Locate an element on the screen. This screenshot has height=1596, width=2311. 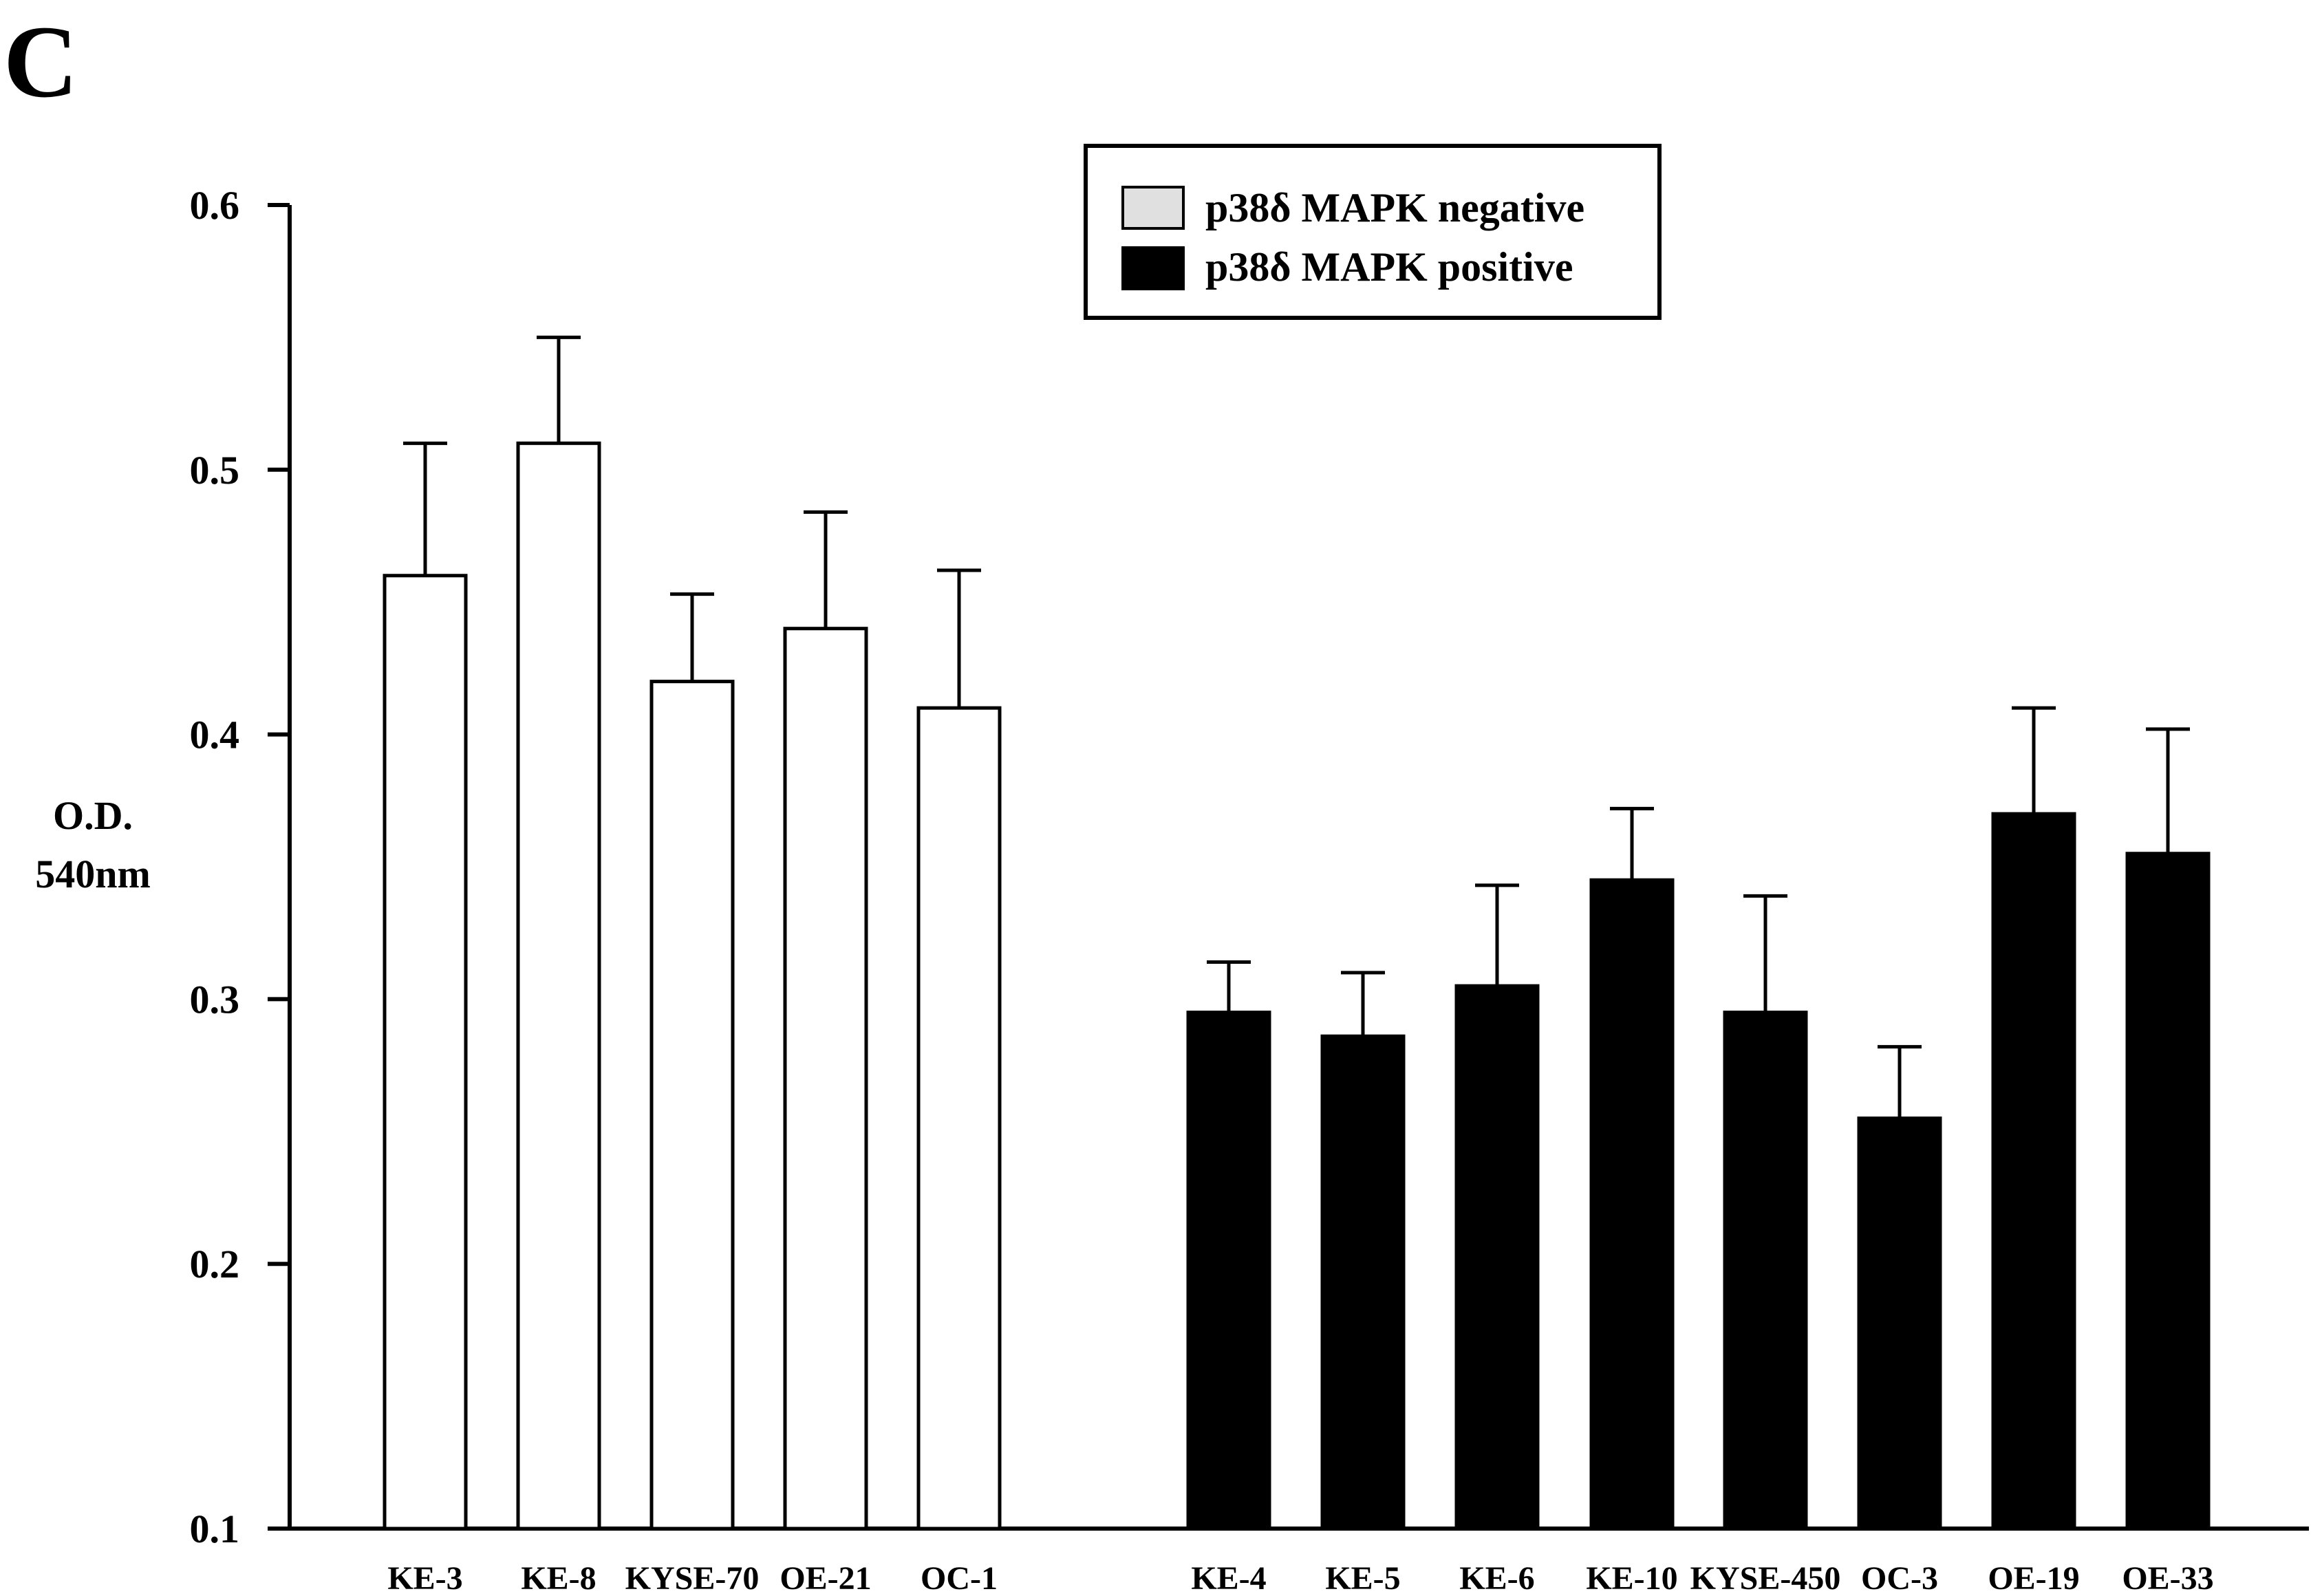
legend-box is located at coordinates (1373, 232).